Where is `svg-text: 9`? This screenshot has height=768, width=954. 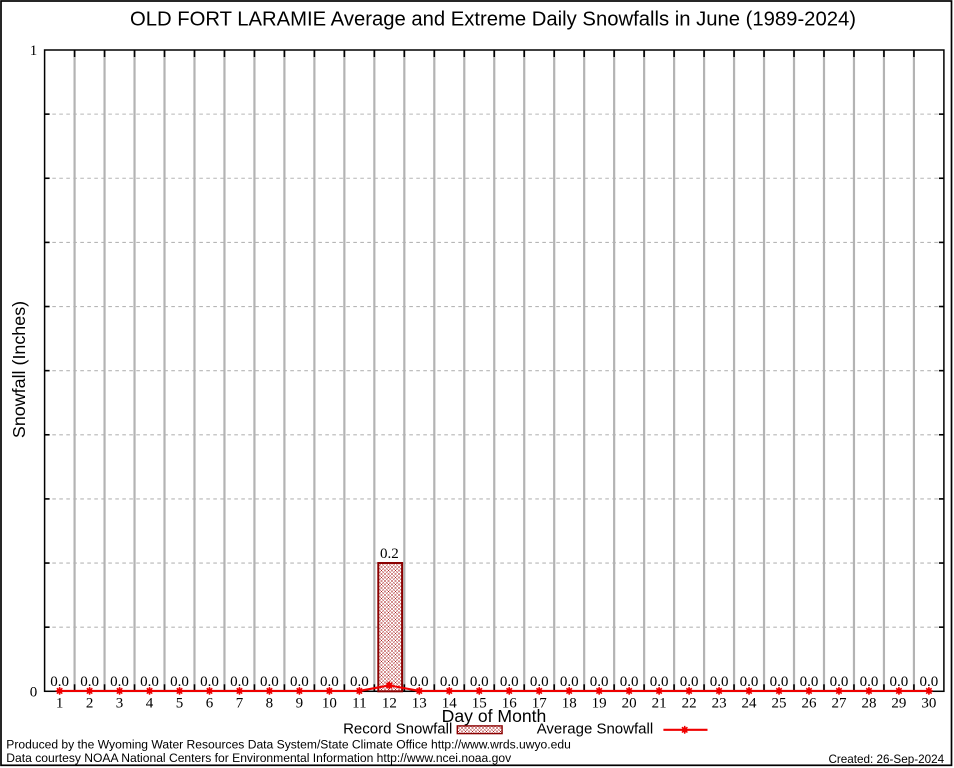 svg-text: 9 is located at coordinates (300, 704).